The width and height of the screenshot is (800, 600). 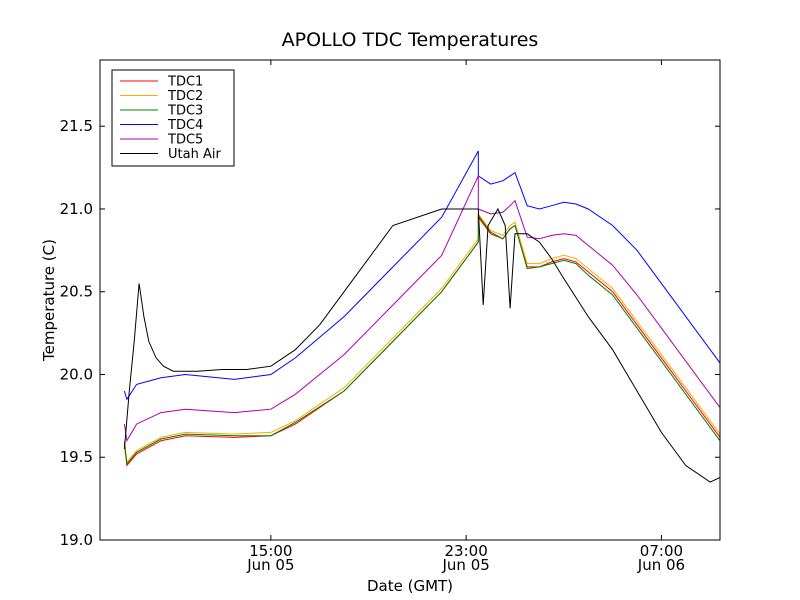 What do you see at coordinates (410, 586) in the screenshot?
I see `x-axis-label: Date (GMT)` at bounding box center [410, 586].